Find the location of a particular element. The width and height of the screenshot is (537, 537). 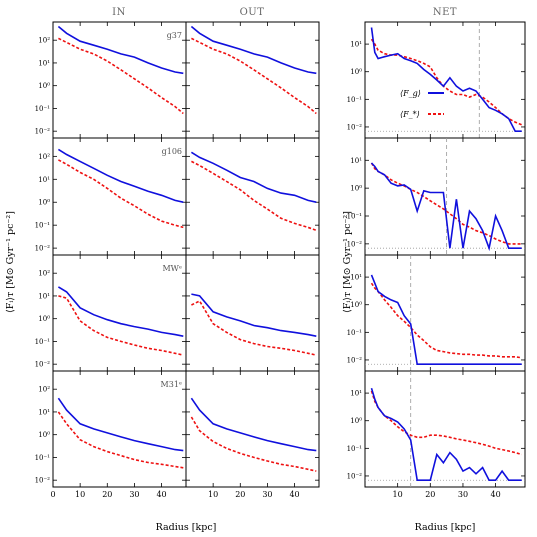

column-title-net: NET is located at coordinates (445, 12).